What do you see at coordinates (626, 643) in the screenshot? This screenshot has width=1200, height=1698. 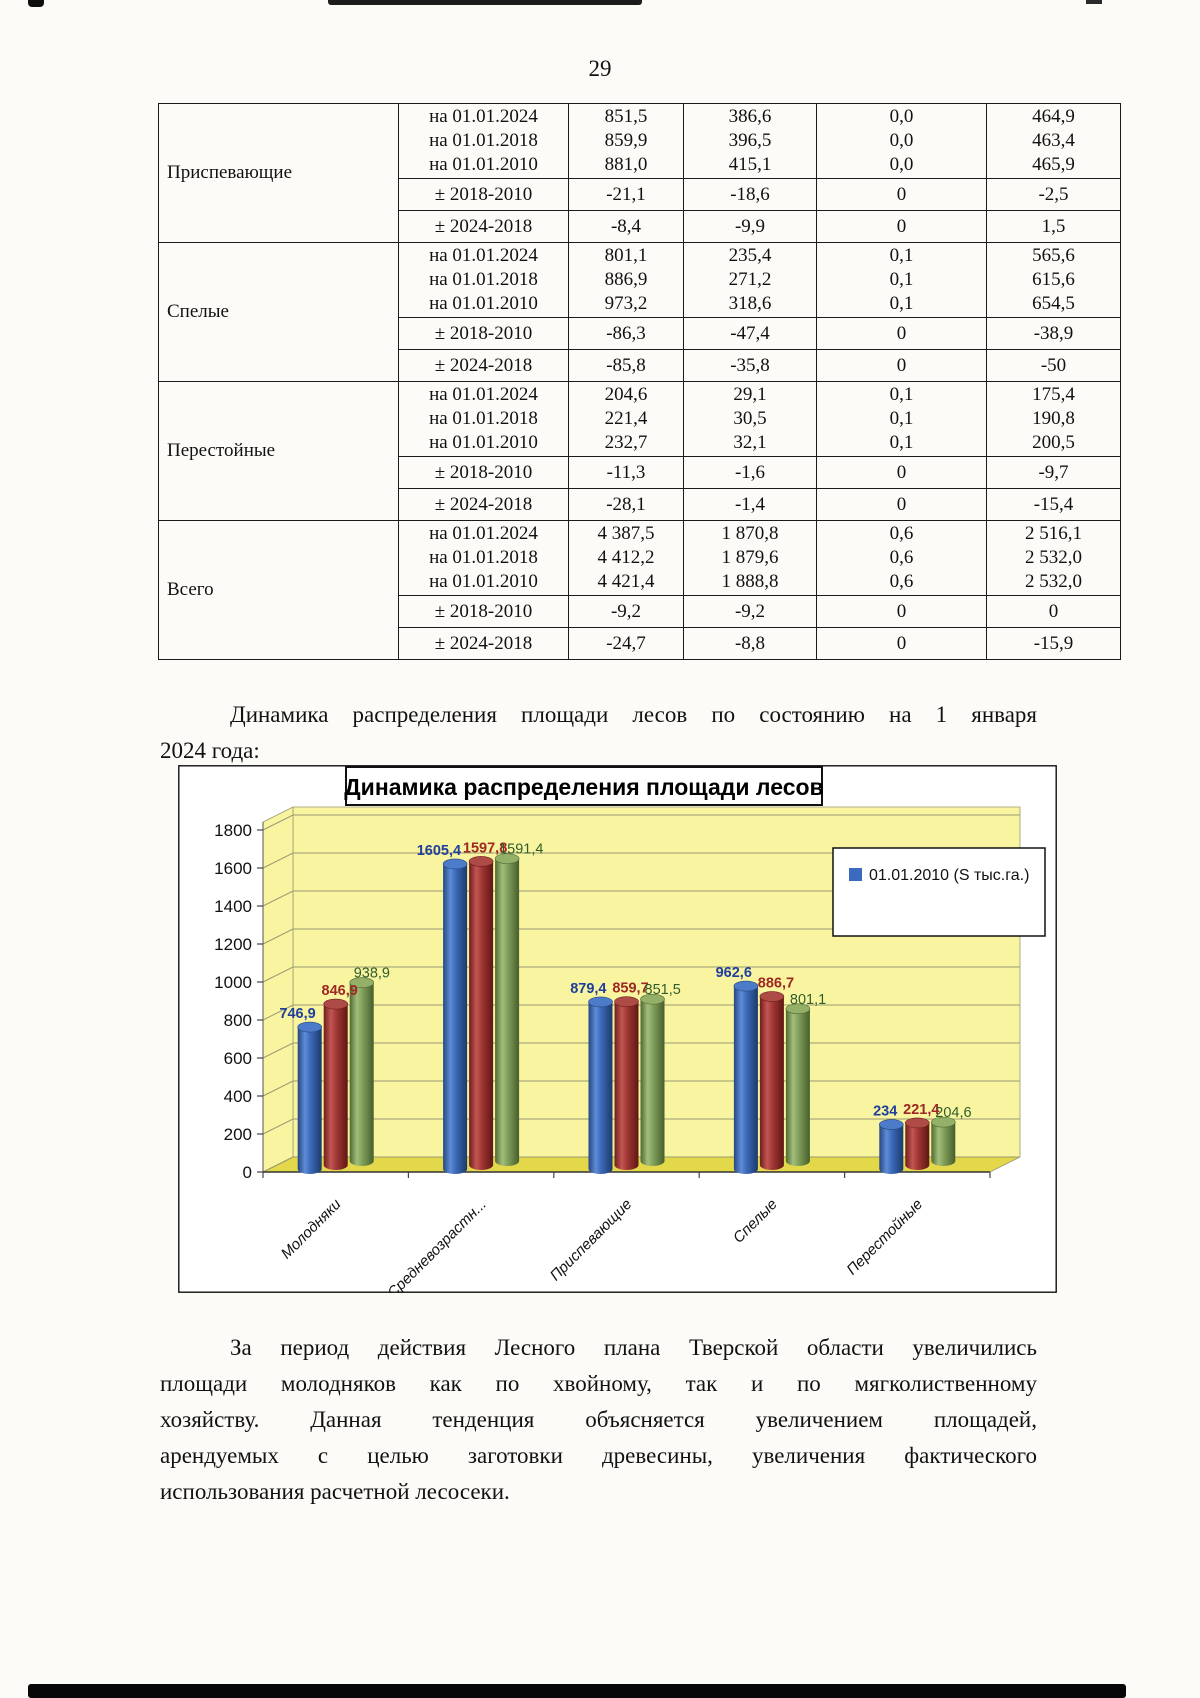 I see `delta-value-cell: -24,7` at bounding box center [626, 643].